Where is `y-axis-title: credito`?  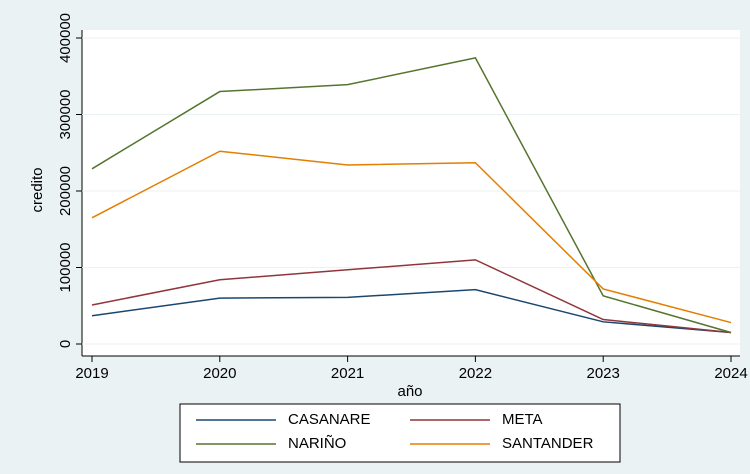 y-axis-title: credito is located at coordinates (37, 189).